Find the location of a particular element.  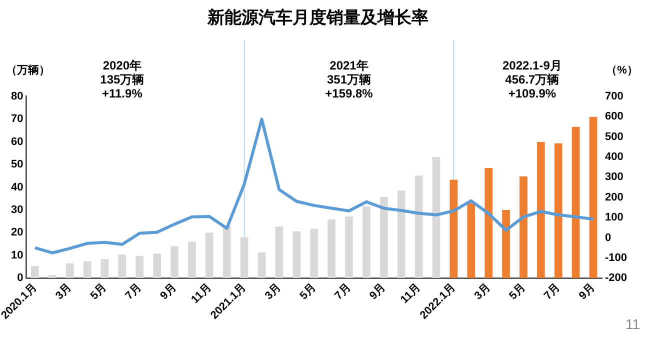

y2-tick-label: 0 is located at coordinates (608, 238).